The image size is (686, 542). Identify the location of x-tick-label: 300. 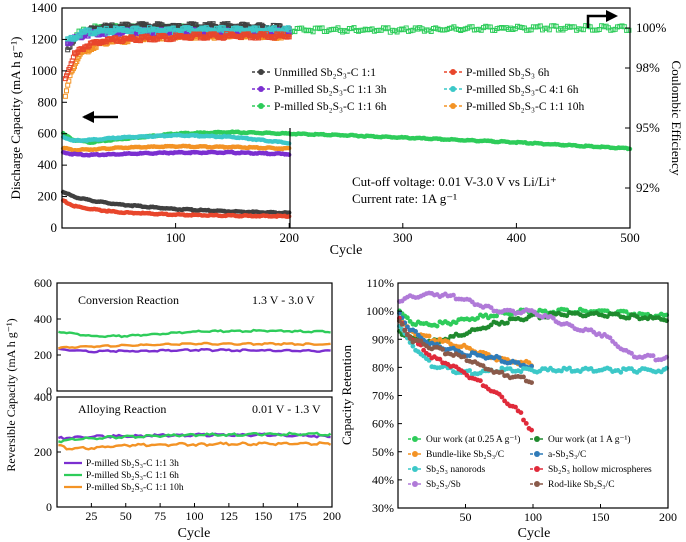
(403, 237).